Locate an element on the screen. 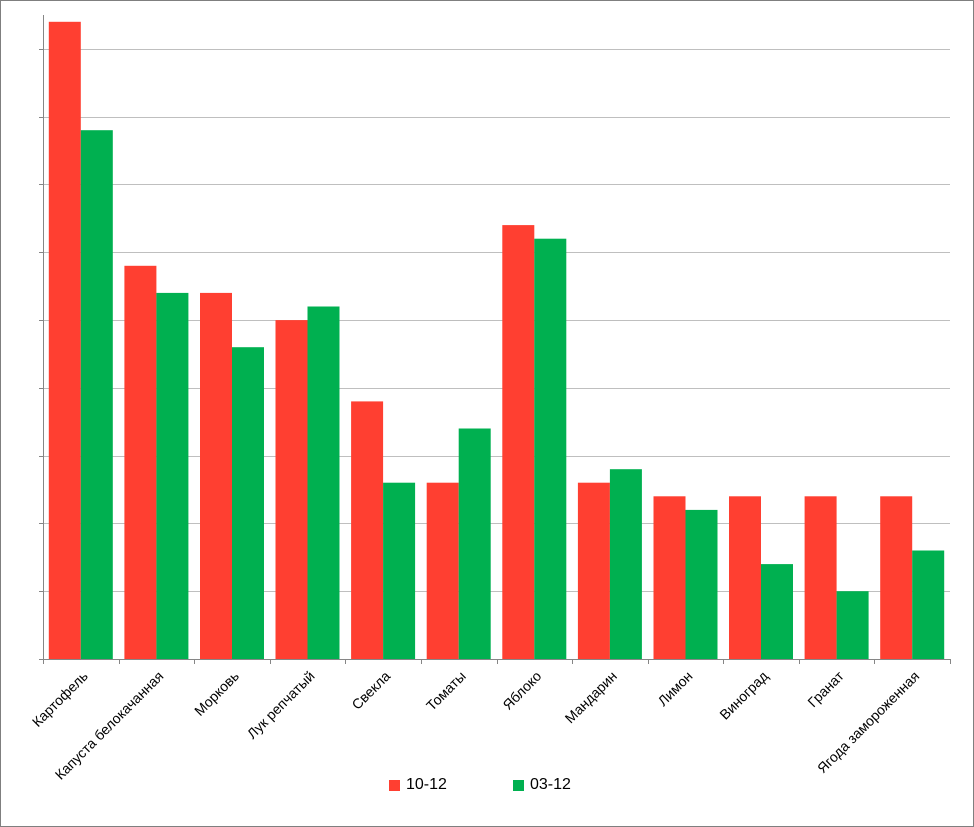 Image resolution: width=974 pixels, height=827 pixels. x-tick-label-8: Мандарин is located at coordinates (591, 697).